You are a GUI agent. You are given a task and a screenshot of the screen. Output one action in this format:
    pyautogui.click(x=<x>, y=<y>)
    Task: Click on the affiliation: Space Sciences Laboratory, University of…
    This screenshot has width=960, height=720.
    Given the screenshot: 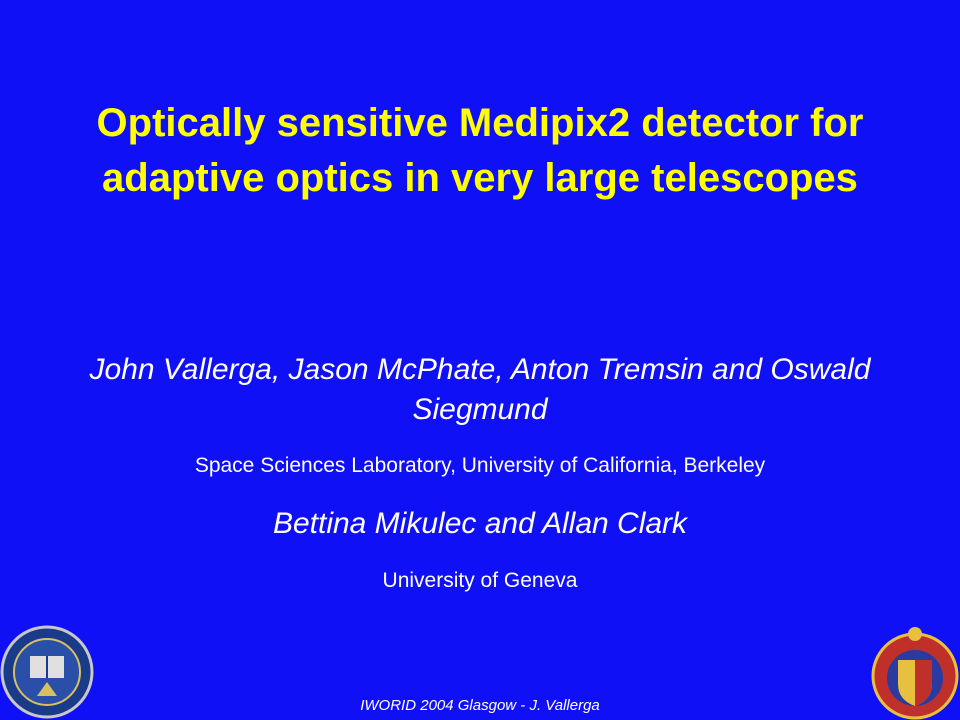 What is the action you would take?
    pyautogui.click(x=480, y=465)
    